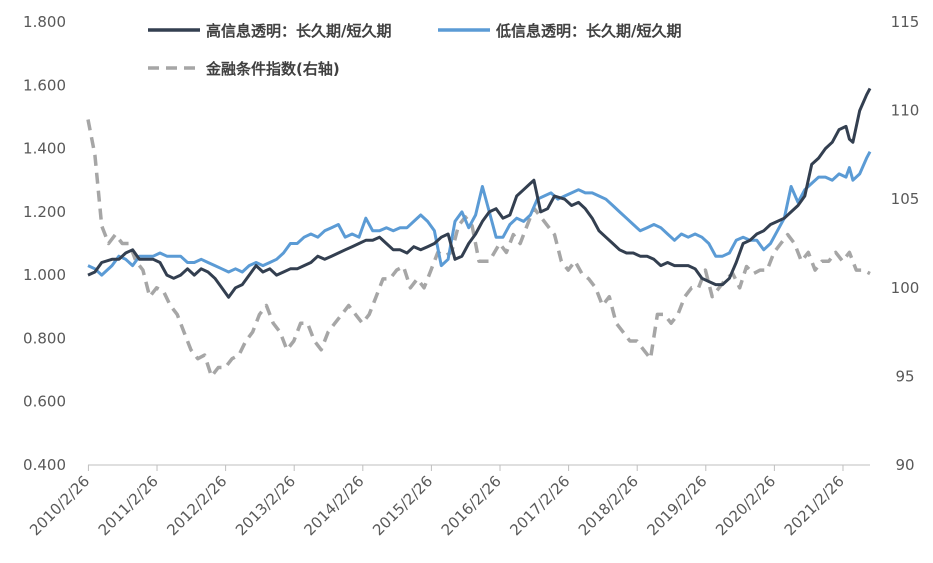 This screenshot has width=933, height=563. Describe the element at coordinates (298, 31) in the screenshot. I see `legend-label-1: 高信息透明：长久期/短久期` at that location.